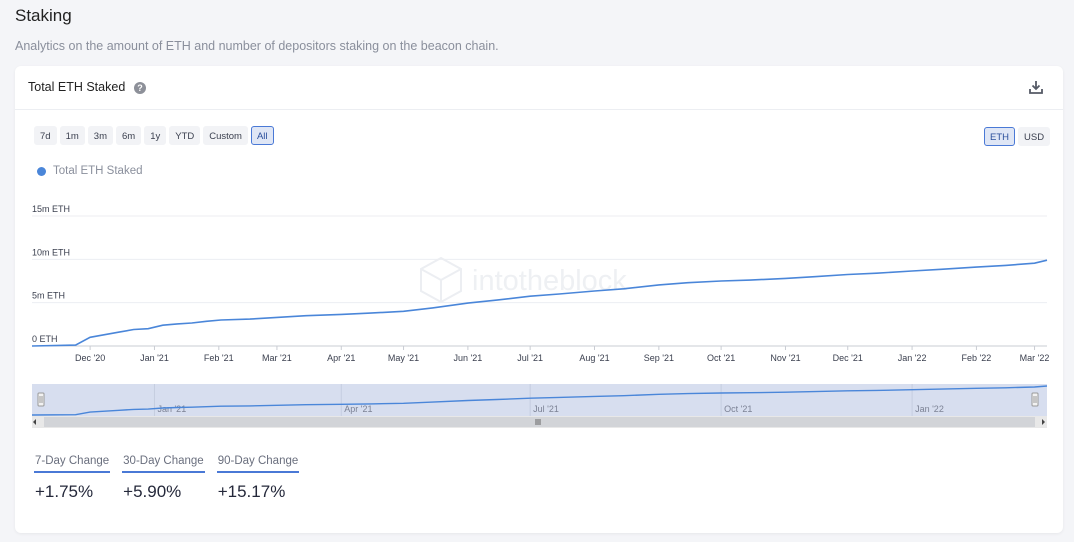 This screenshot has height=542, width=1074. I want to click on x-tick-label: Jul '21, so click(530, 358).